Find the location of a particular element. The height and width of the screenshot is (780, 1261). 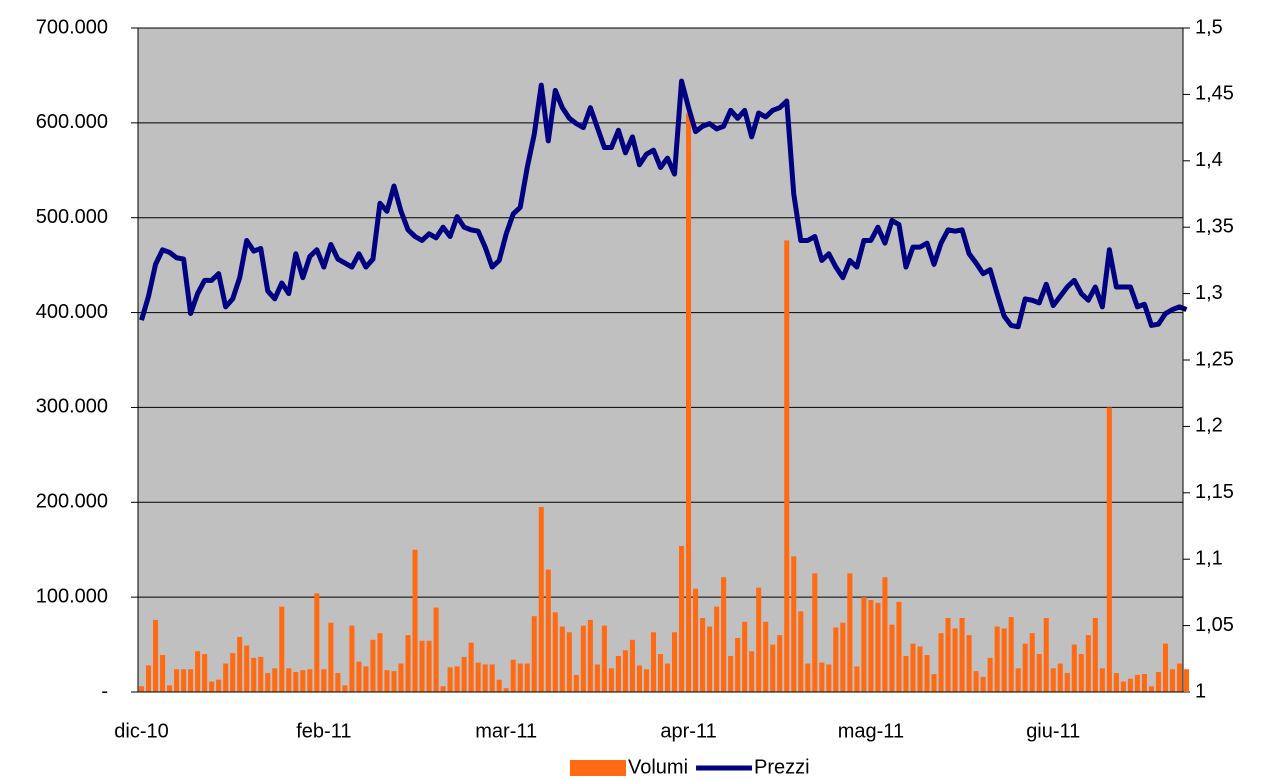

legend-label: Volumi is located at coordinates (658, 767).